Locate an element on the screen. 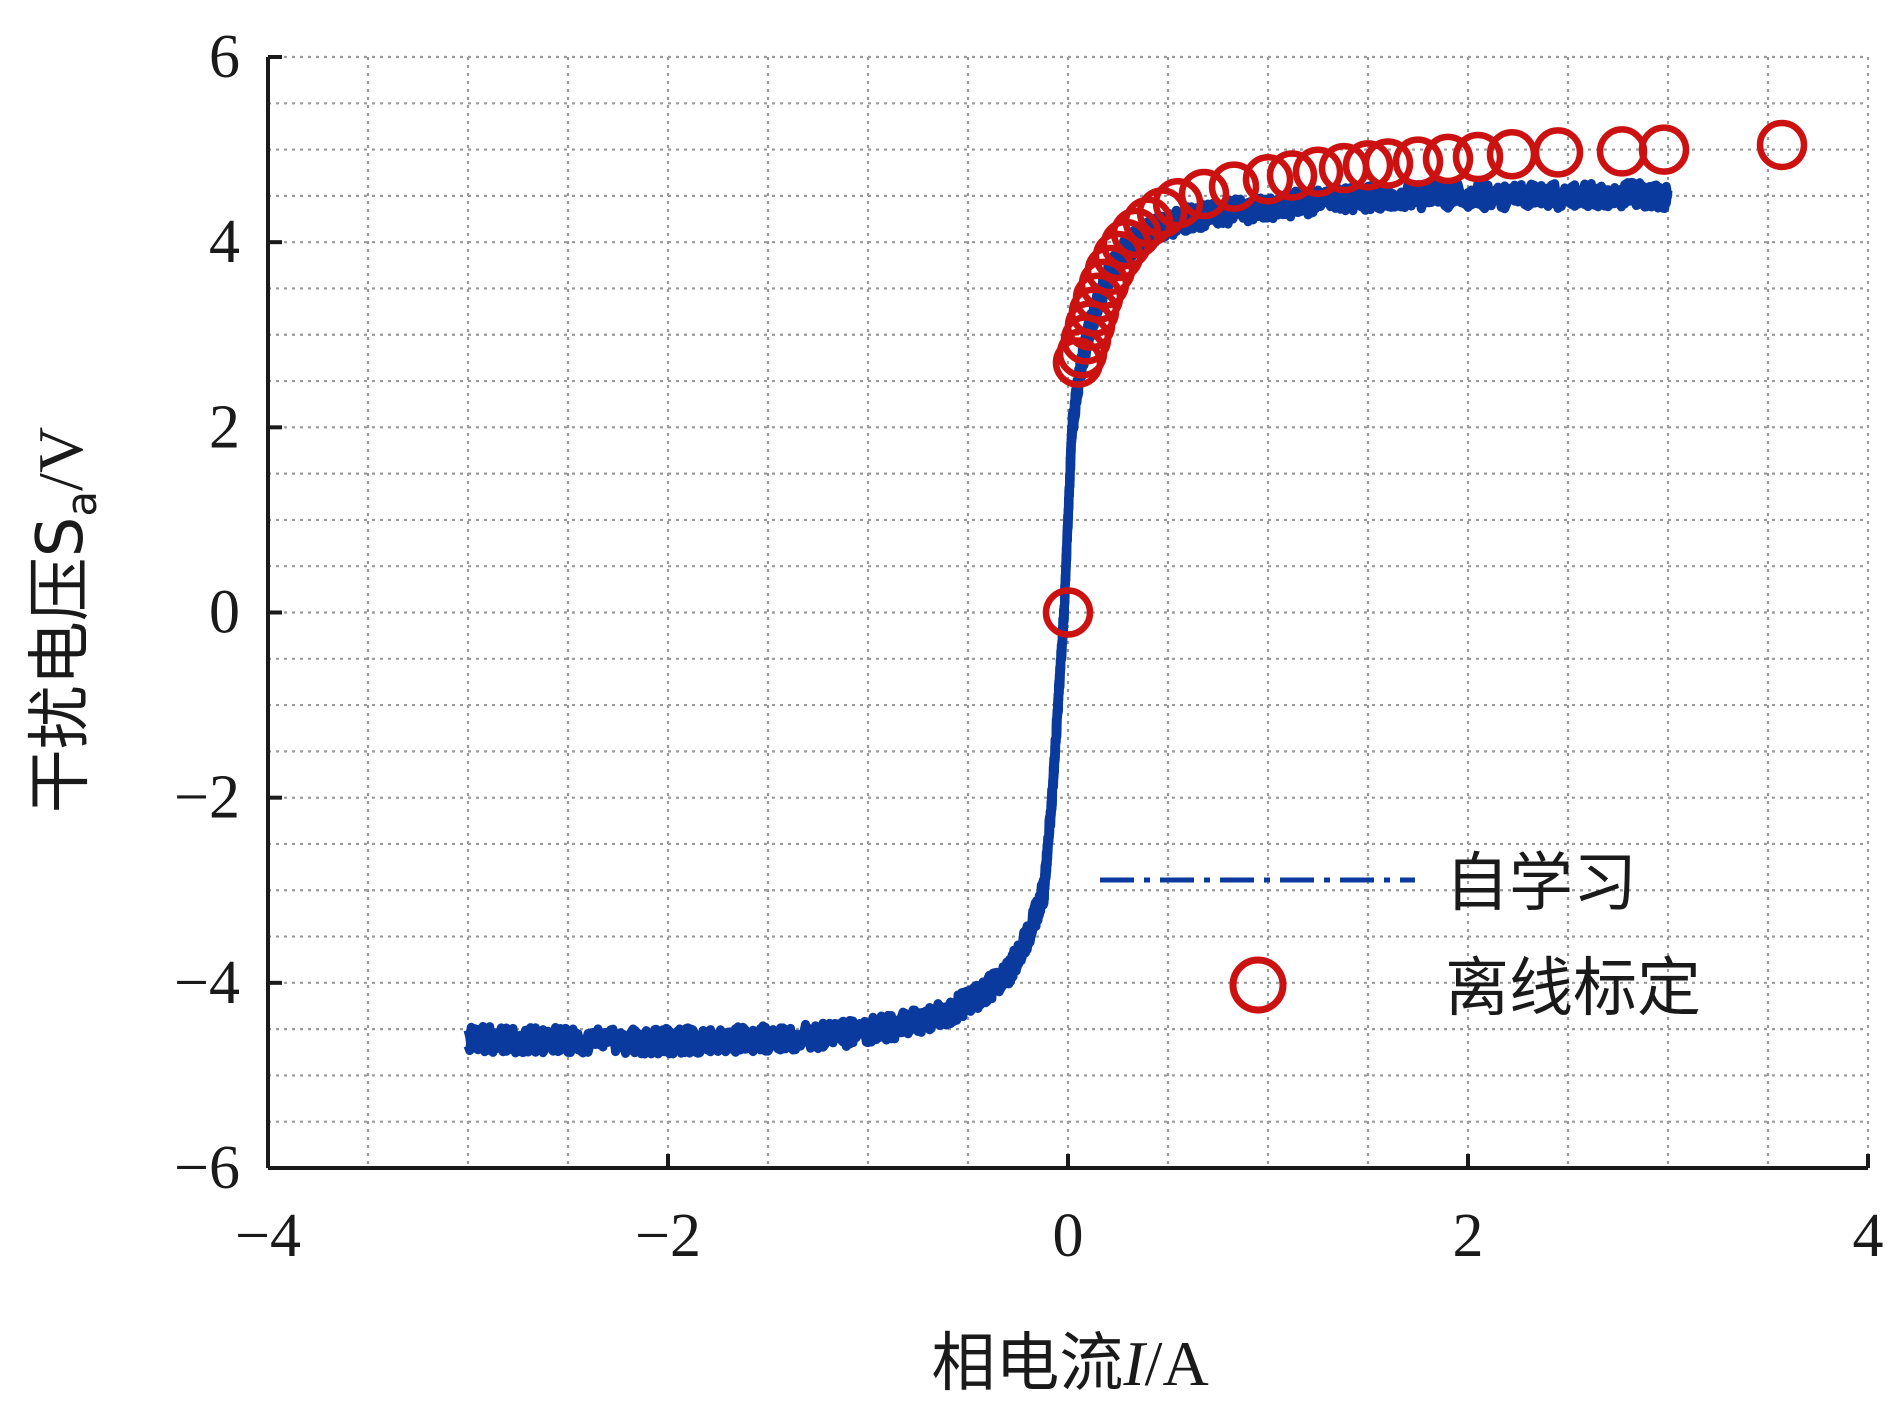 Image resolution: width=1901 pixels, height=1407 pixels. y-tick-label: 0 is located at coordinates (224, 613).